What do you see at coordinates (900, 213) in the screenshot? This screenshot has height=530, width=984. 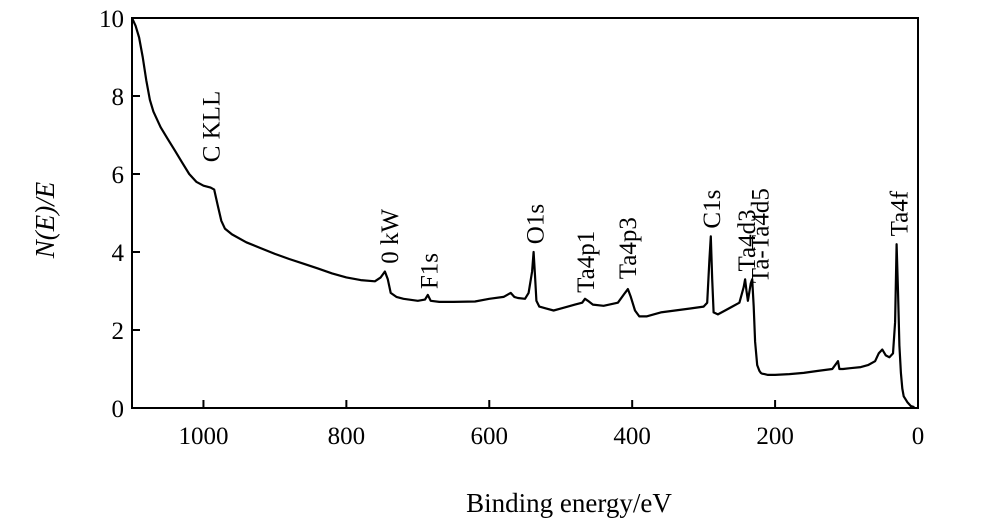 I see `peak-label: Ta4f` at bounding box center [900, 213].